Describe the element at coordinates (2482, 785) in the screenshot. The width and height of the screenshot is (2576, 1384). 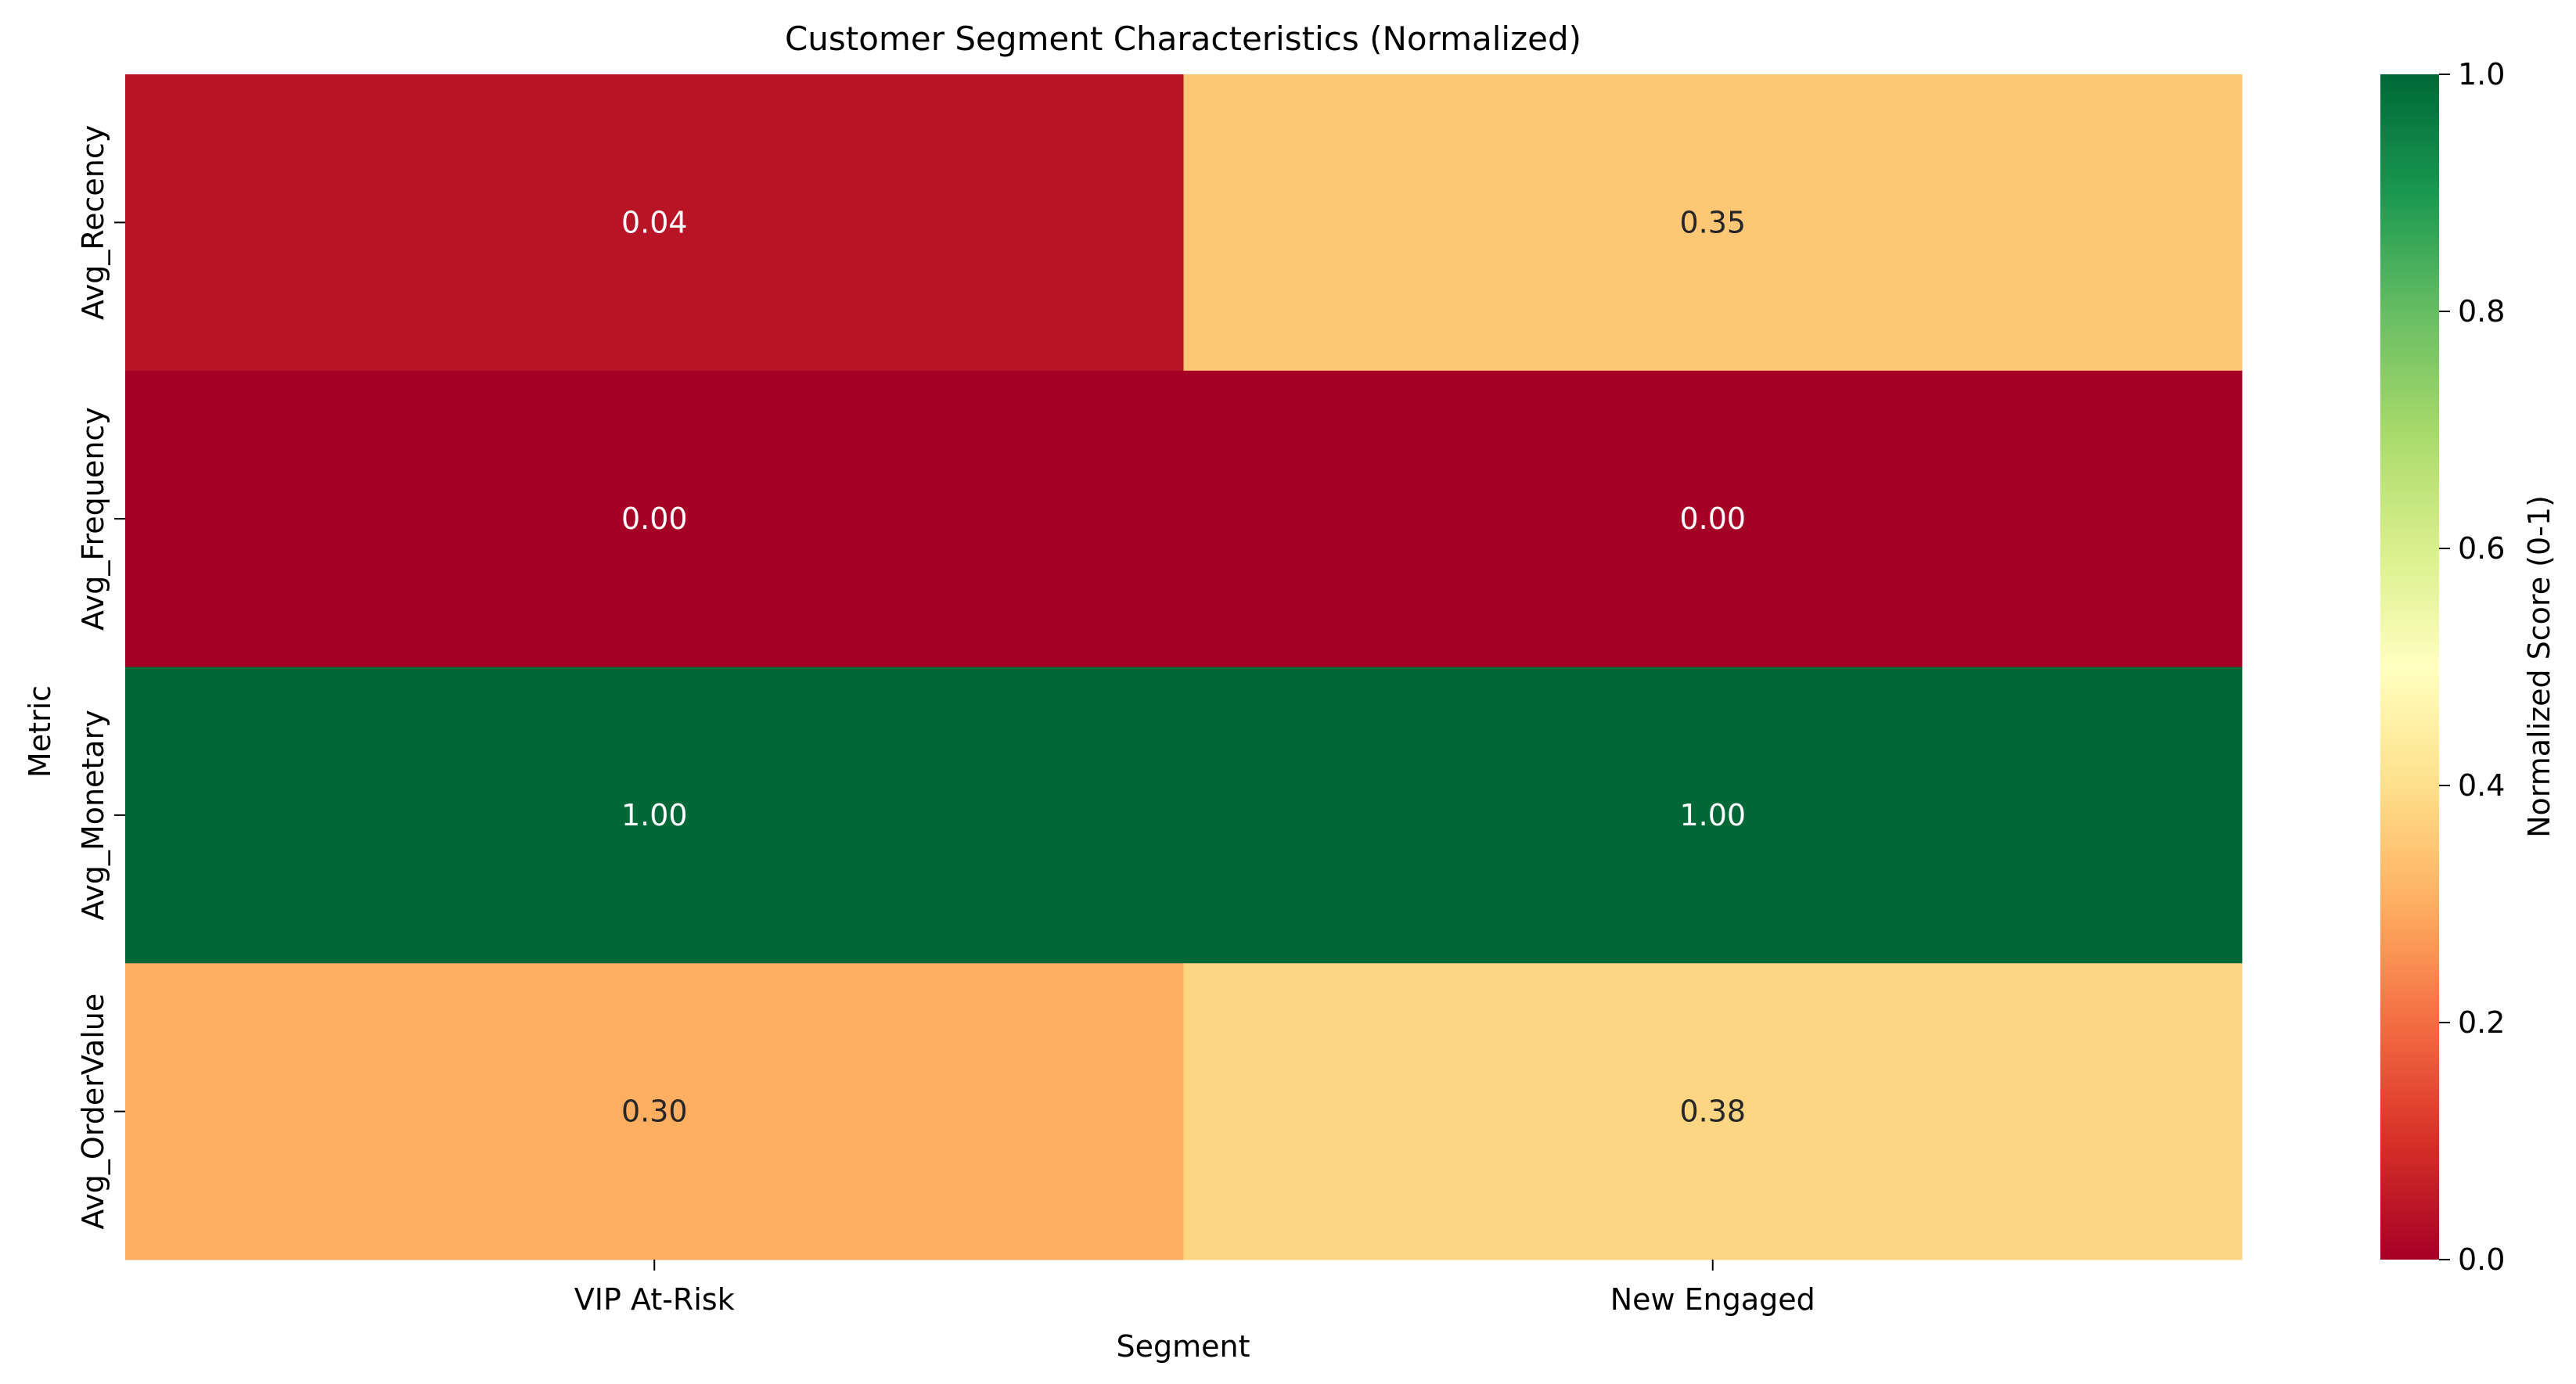
I see `colorbar-tick-label: 0.4` at that location.